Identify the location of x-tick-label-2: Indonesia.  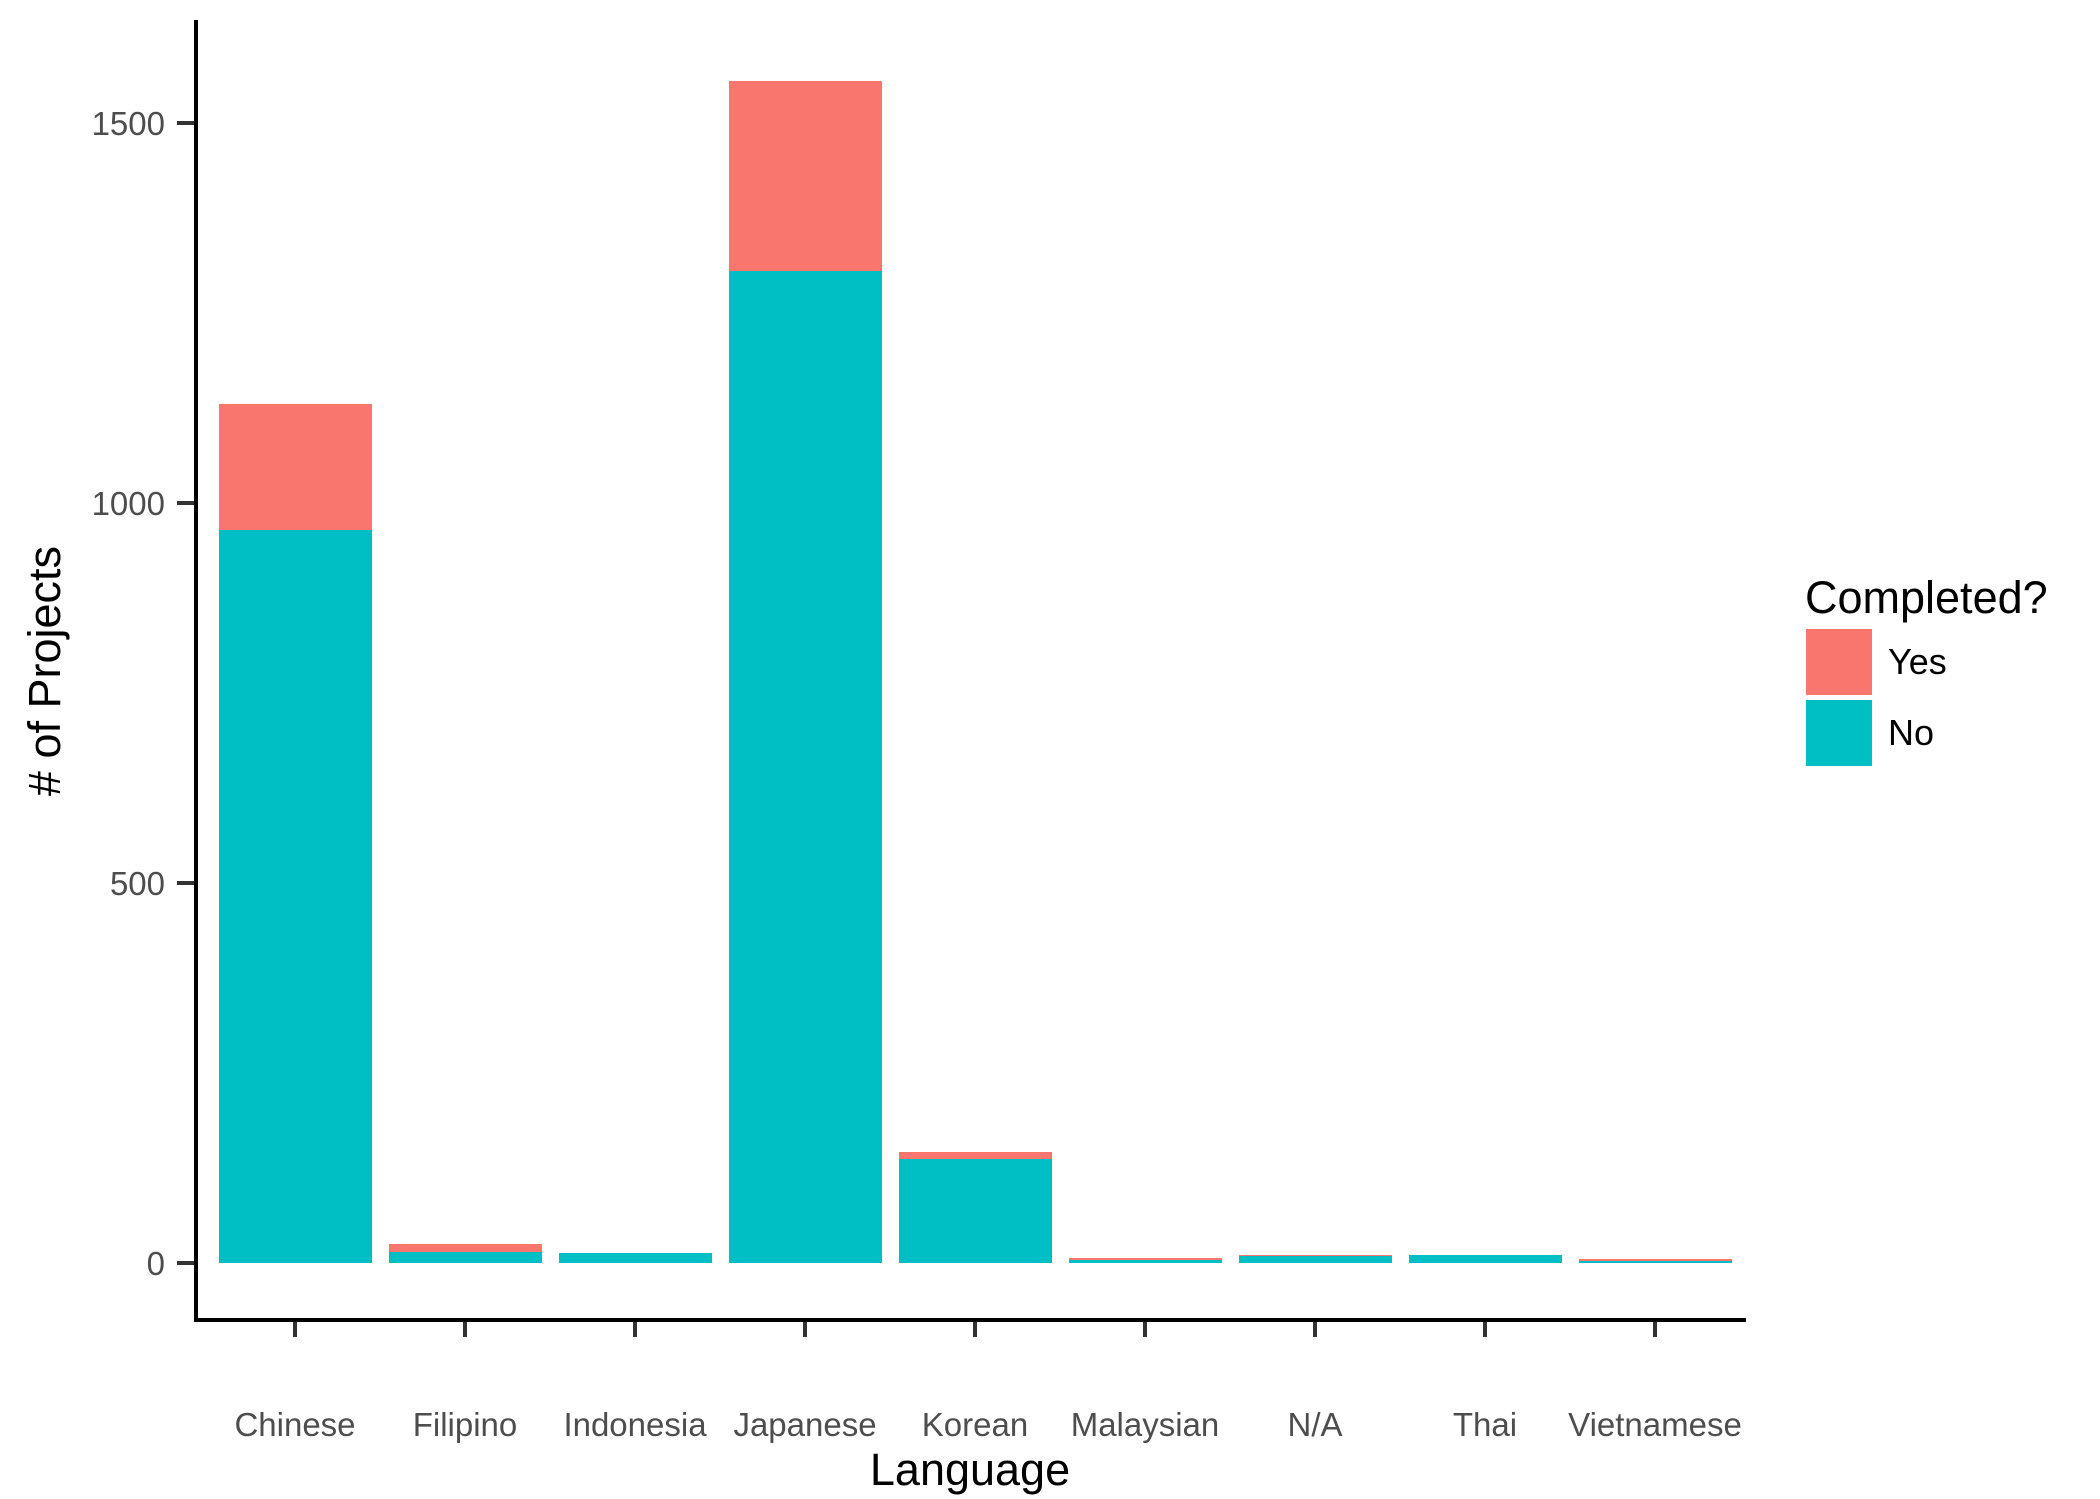
(635, 1424).